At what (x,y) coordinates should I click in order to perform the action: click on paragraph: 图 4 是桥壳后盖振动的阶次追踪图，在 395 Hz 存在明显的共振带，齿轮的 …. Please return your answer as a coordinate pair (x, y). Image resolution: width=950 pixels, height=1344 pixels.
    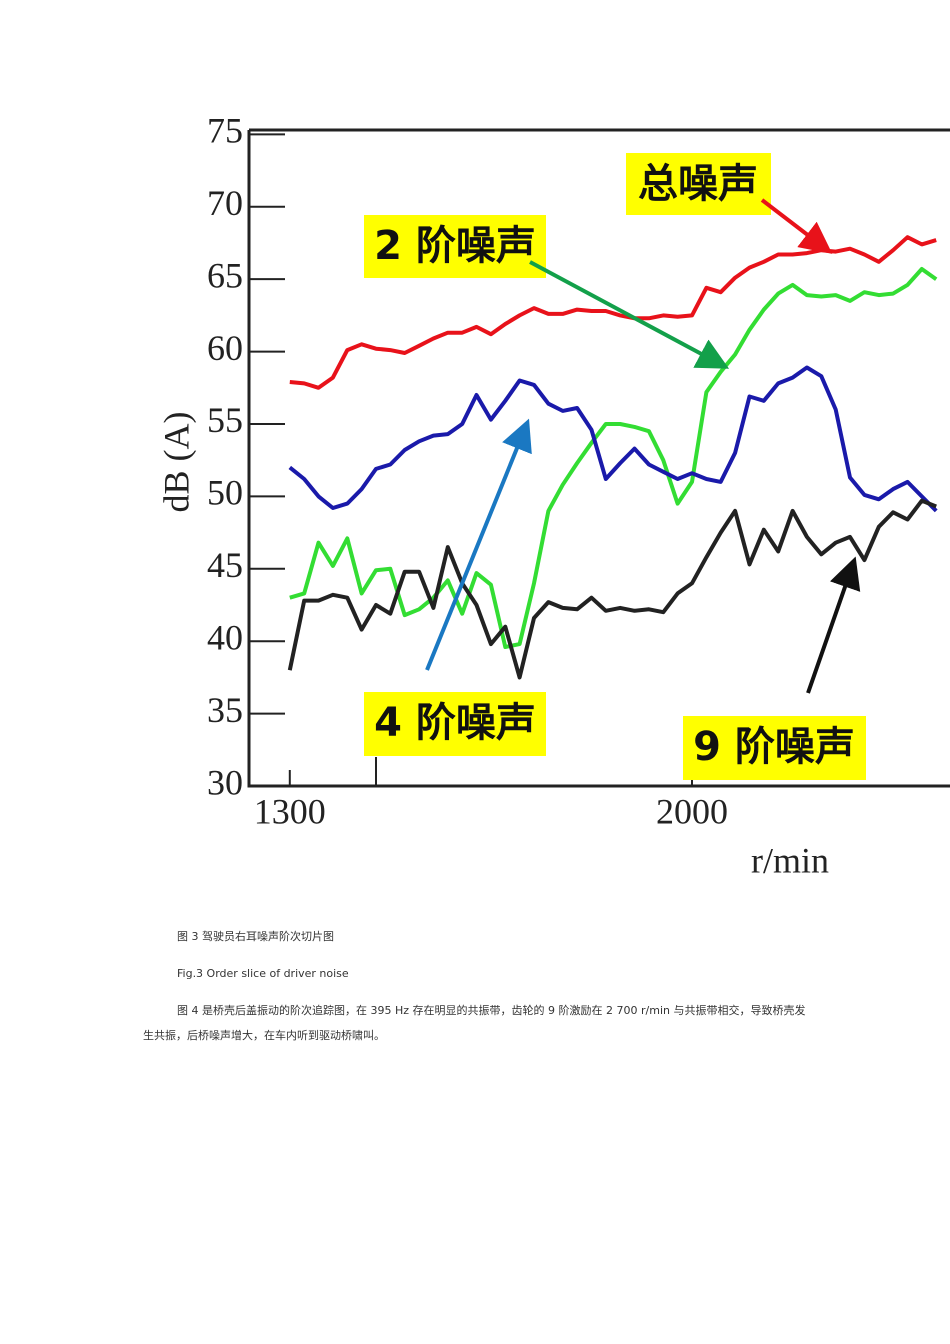
    Looking at the image, I should click on (474, 1023).